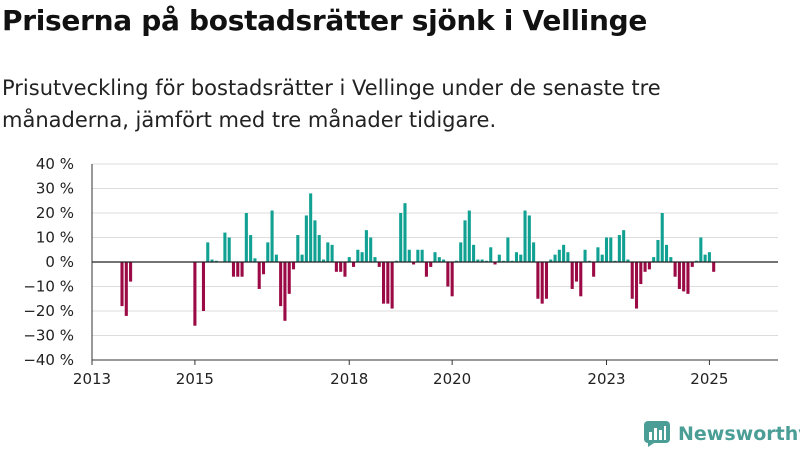 This screenshot has width=800, height=450. What do you see at coordinates (452, 379) in the screenshot?
I see `x-tick-label: 2020` at bounding box center [452, 379].